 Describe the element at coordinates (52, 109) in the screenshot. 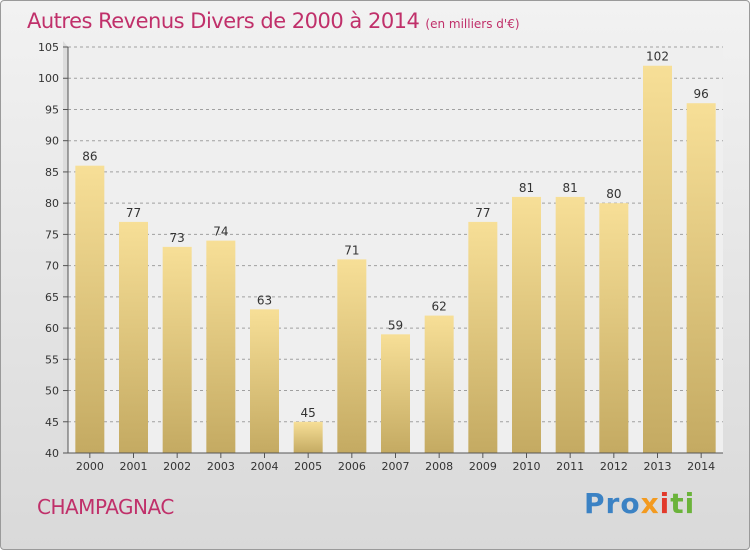

I see `y-tick-label: 95` at that location.